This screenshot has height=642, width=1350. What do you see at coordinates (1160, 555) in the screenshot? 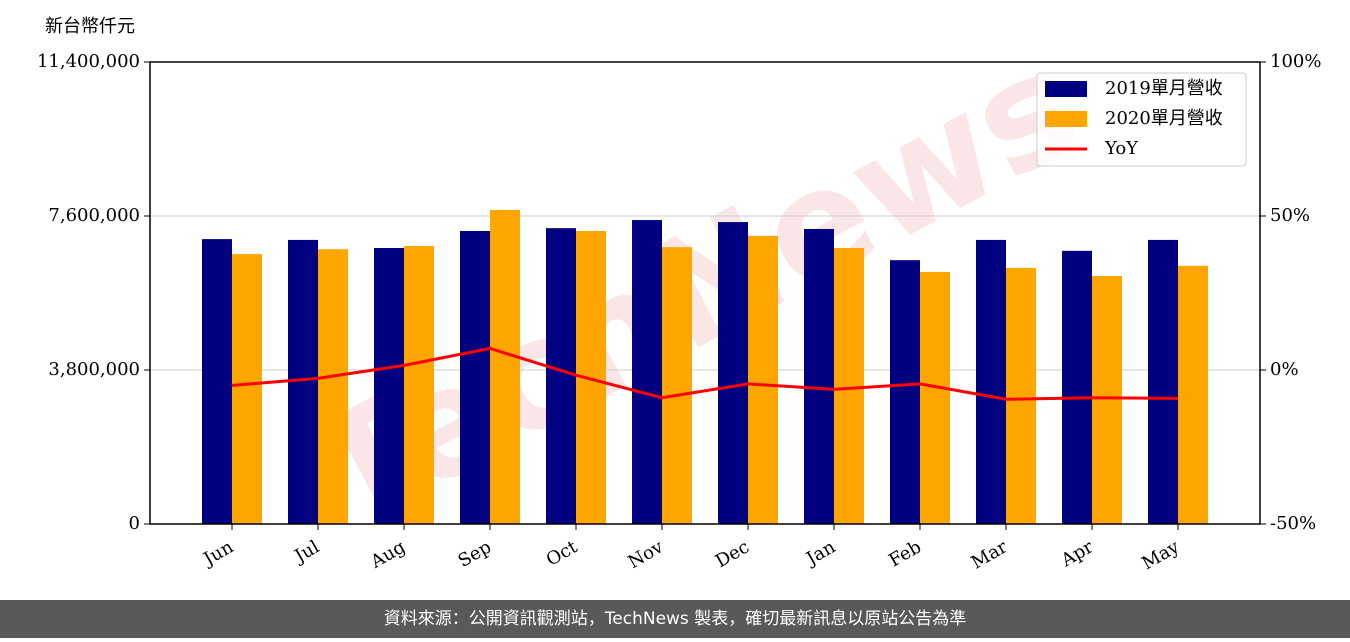
I see `x-tick-label: May` at bounding box center [1160, 555].